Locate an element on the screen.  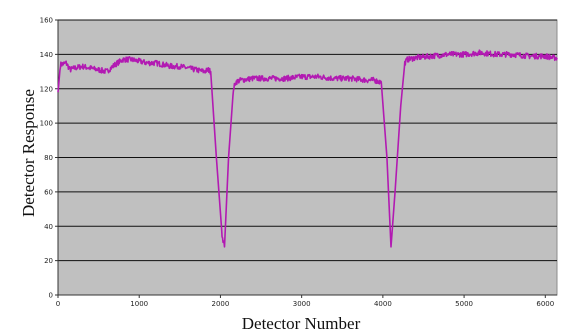
y-tick-label-80: 80 is located at coordinates (48, 158).